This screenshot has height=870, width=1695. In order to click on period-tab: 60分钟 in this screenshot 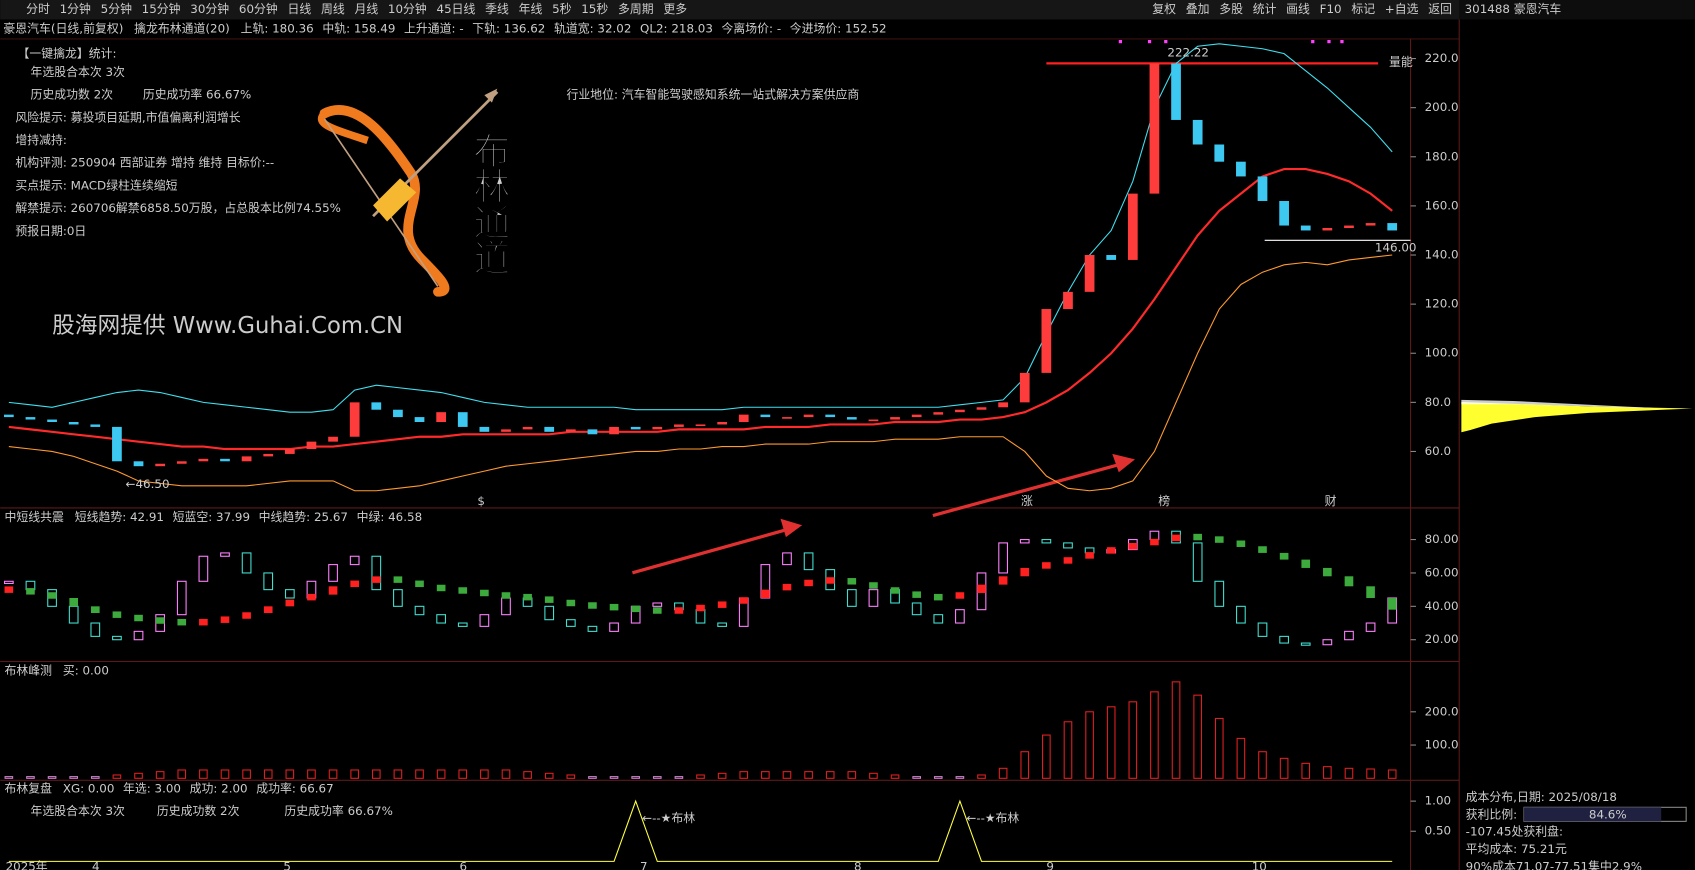, I will do `click(258, 9)`.